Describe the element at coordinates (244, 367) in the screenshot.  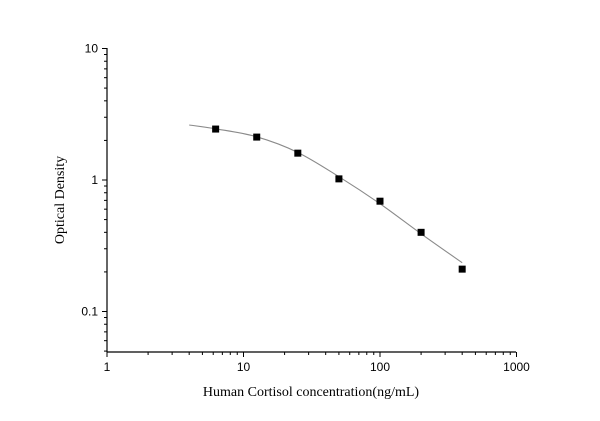
I see `x-tick-label: 10` at that location.